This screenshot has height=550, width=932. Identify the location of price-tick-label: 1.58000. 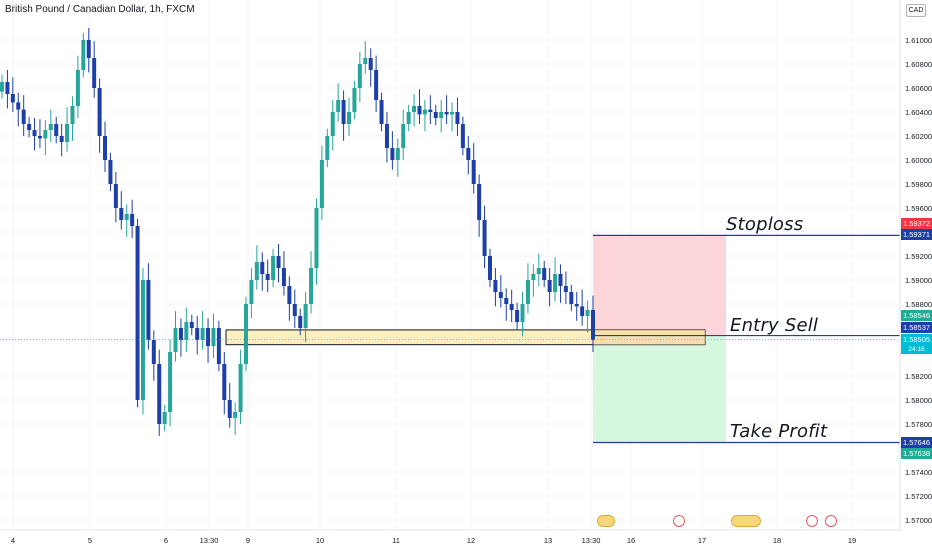
(918, 400).